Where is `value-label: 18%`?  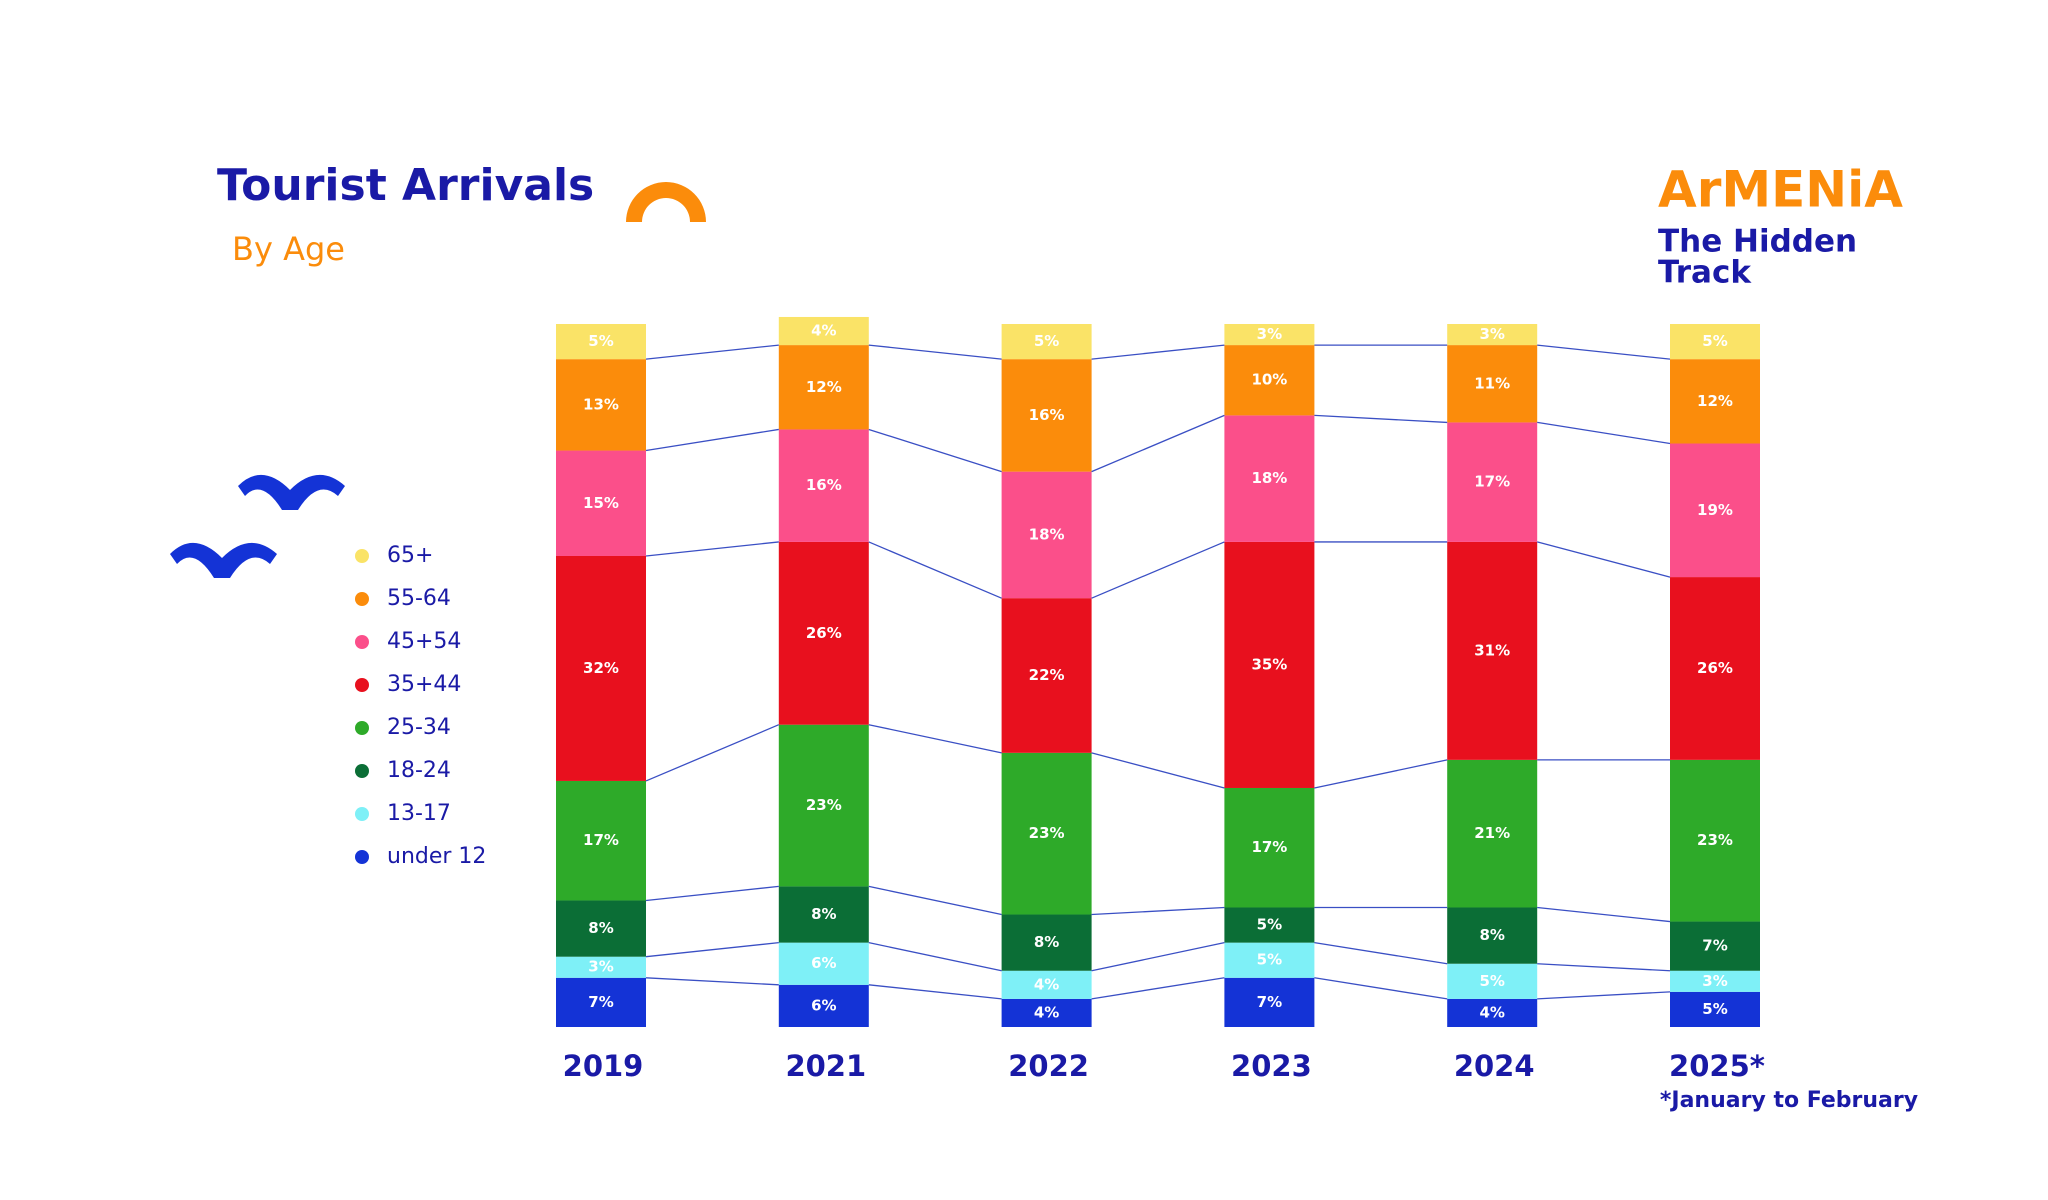
value-label: 18% is located at coordinates (1047, 534).